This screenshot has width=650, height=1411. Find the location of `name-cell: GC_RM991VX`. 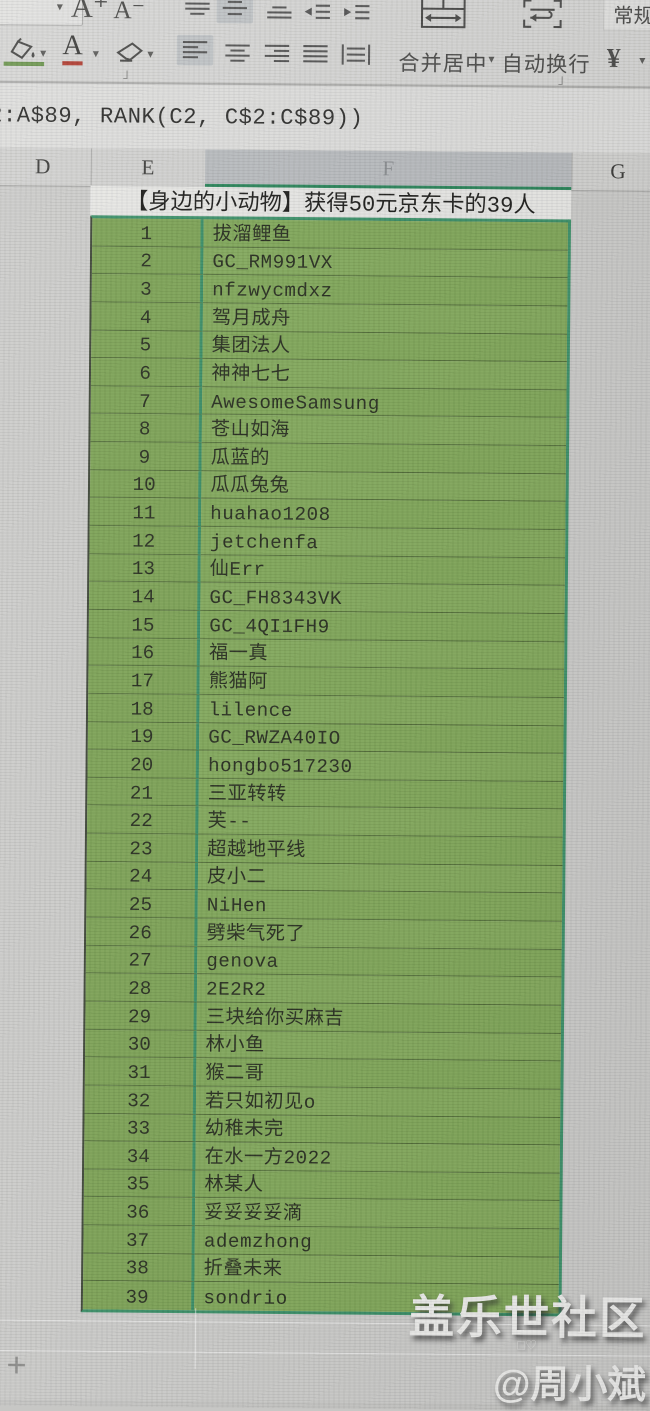

name-cell: GC_RM991VX is located at coordinates (385, 262).